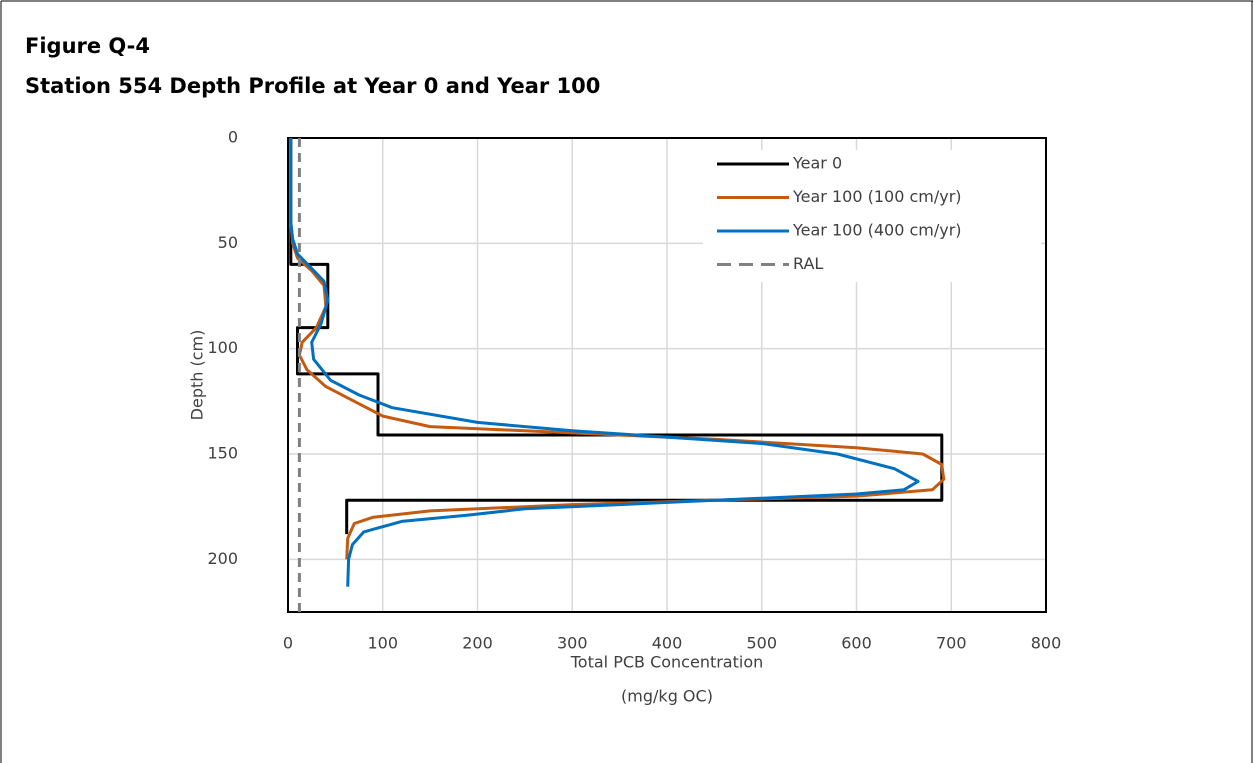 Image resolution: width=1254 pixels, height=763 pixels. I want to click on legend-label: Year 0, so click(817, 163).